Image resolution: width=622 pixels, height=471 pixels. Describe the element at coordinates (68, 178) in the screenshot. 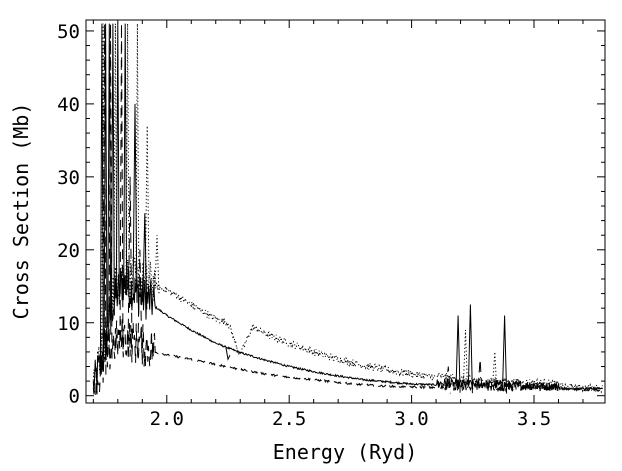

I see `y-tick-label: 30` at that location.